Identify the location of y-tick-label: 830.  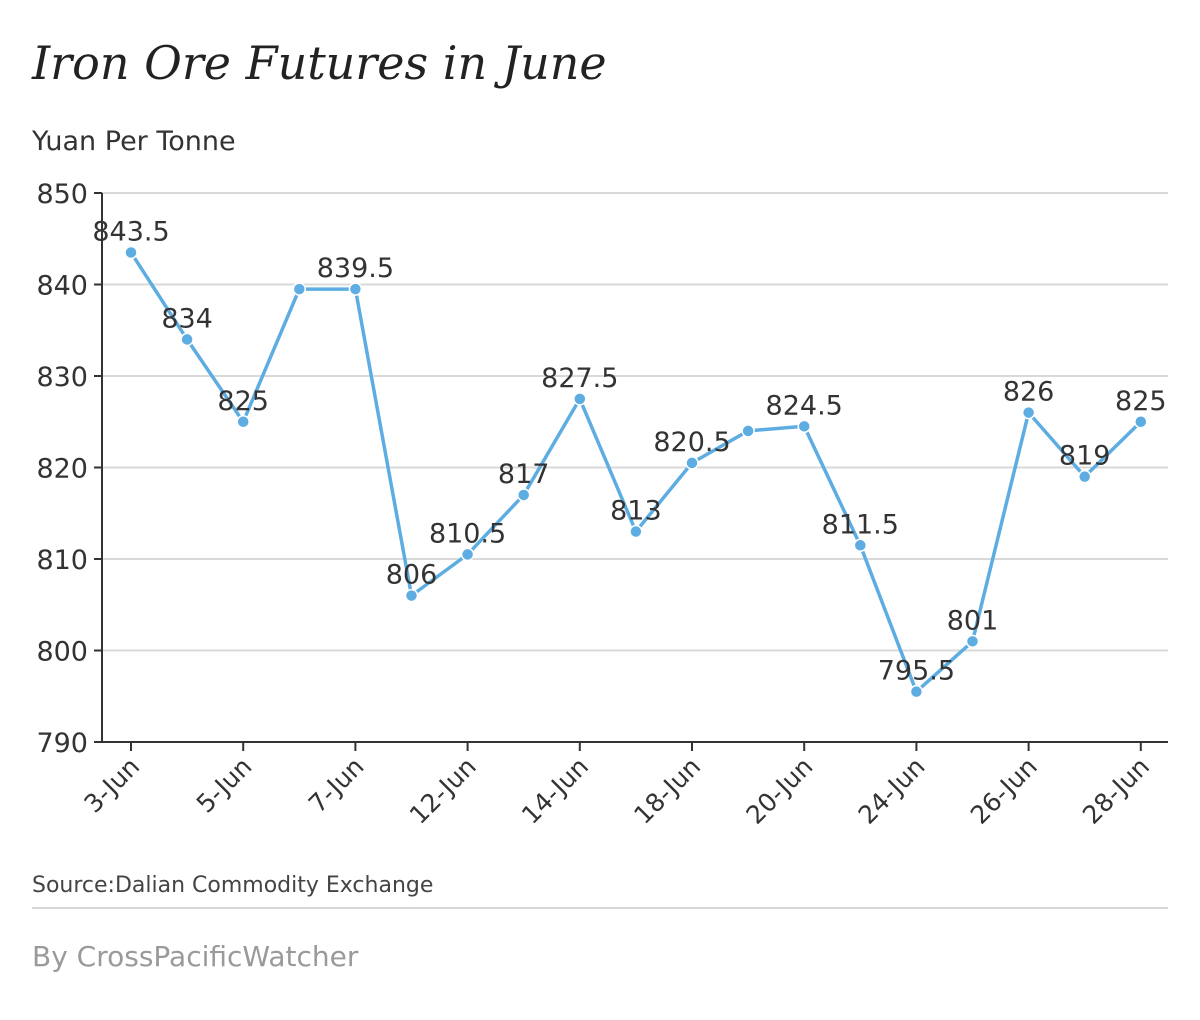
(62, 377).